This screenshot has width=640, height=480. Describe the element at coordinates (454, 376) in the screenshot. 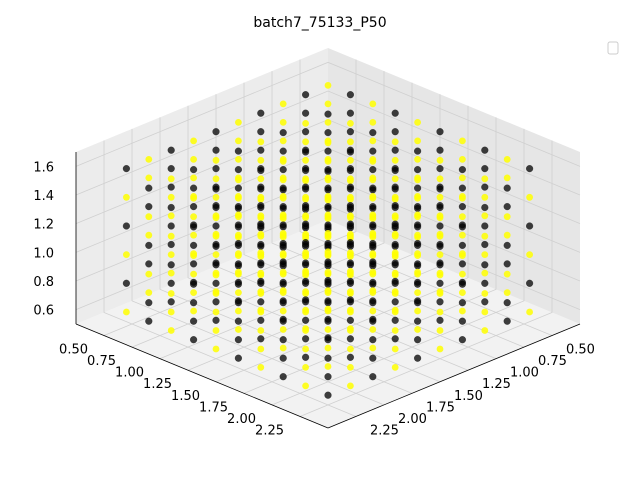

I see `y-axis-line` at that location.